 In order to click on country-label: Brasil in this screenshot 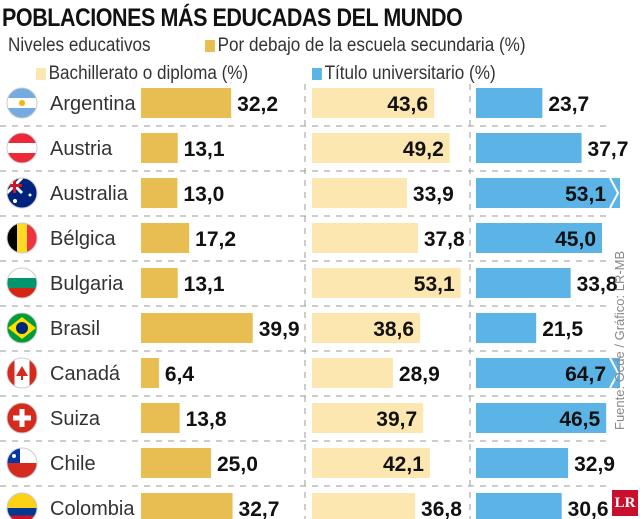, I will do `click(75, 329)`.